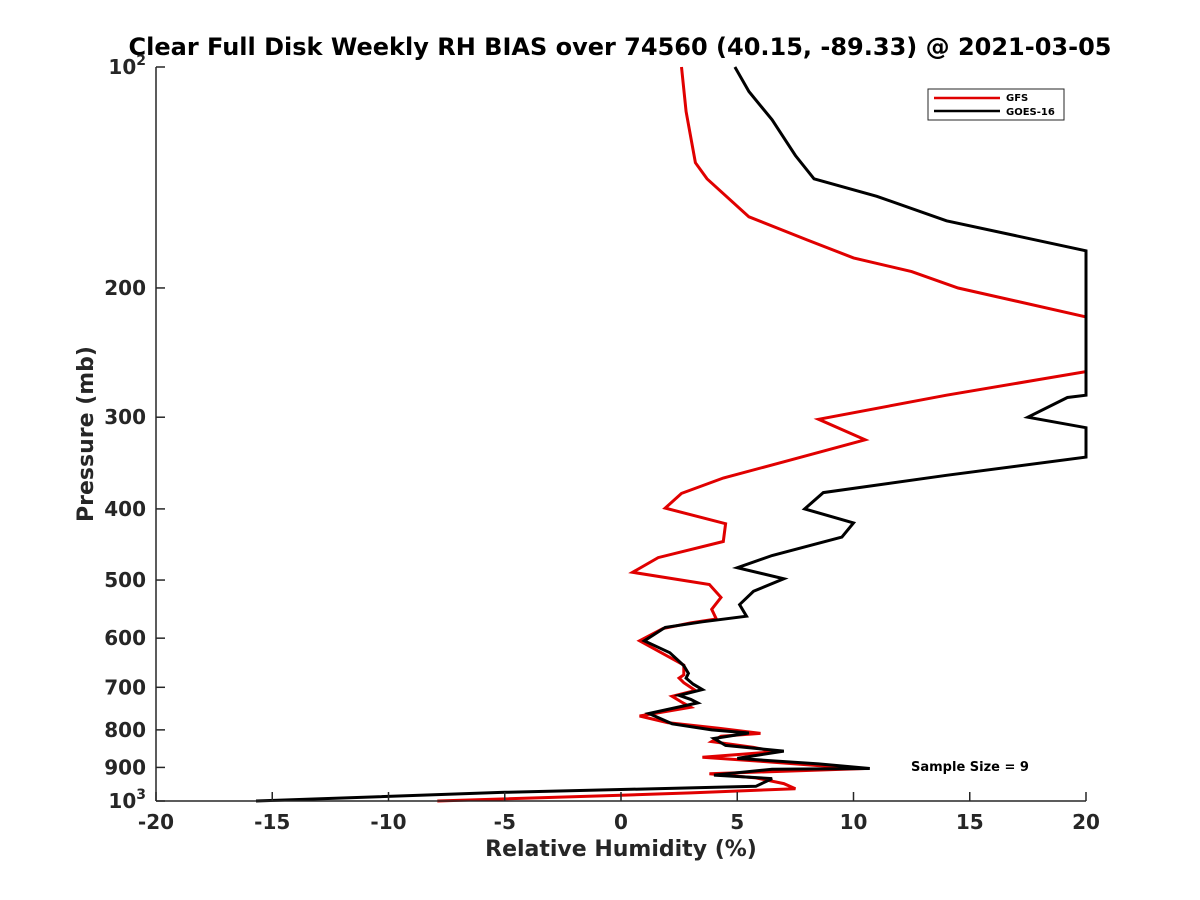  What do you see at coordinates (1017, 98) in the screenshot?
I see `legend-label-gfs: GFS` at bounding box center [1017, 98].